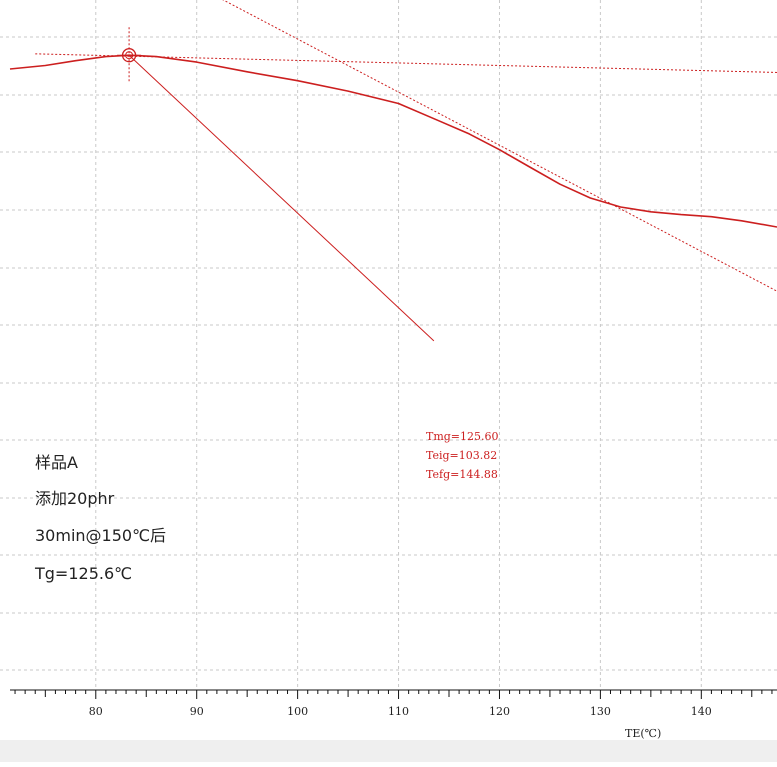 This screenshot has width=777, height=767. Describe the element at coordinates (197, 711) in the screenshot. I see `x-tick-label: 90` at that location.